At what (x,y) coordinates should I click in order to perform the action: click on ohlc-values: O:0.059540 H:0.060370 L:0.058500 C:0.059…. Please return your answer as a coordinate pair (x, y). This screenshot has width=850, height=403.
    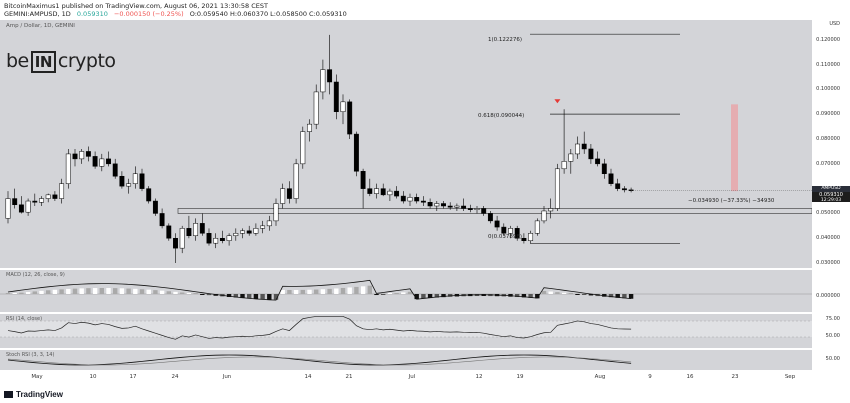
    Looking at the image, I should click on (268, 14).